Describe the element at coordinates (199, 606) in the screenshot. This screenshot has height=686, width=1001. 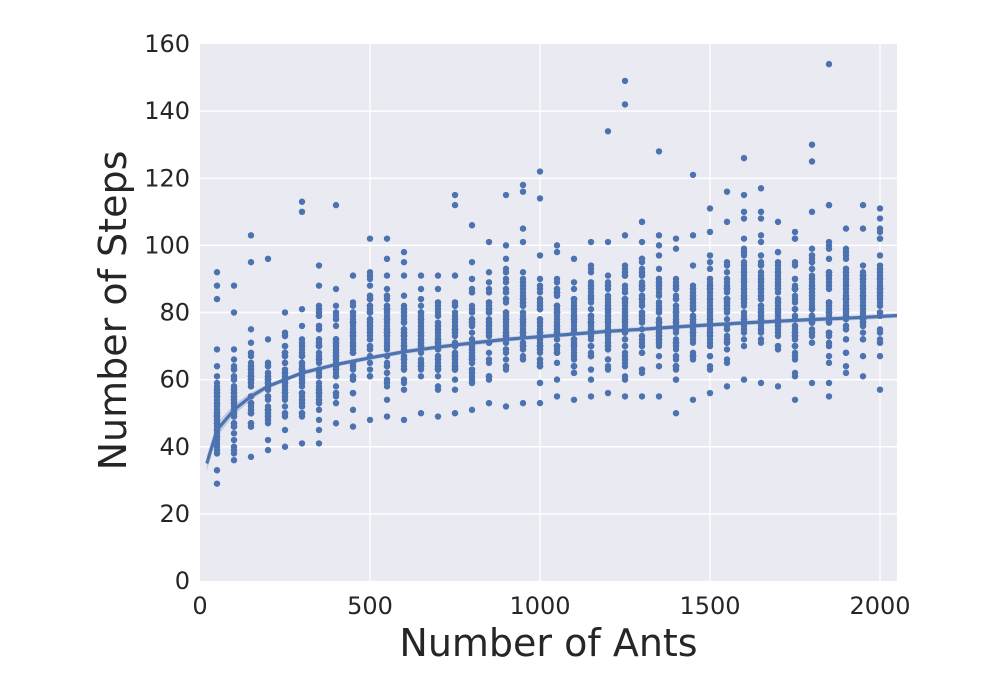
I see `x-tick-label-0: 0` at that location.